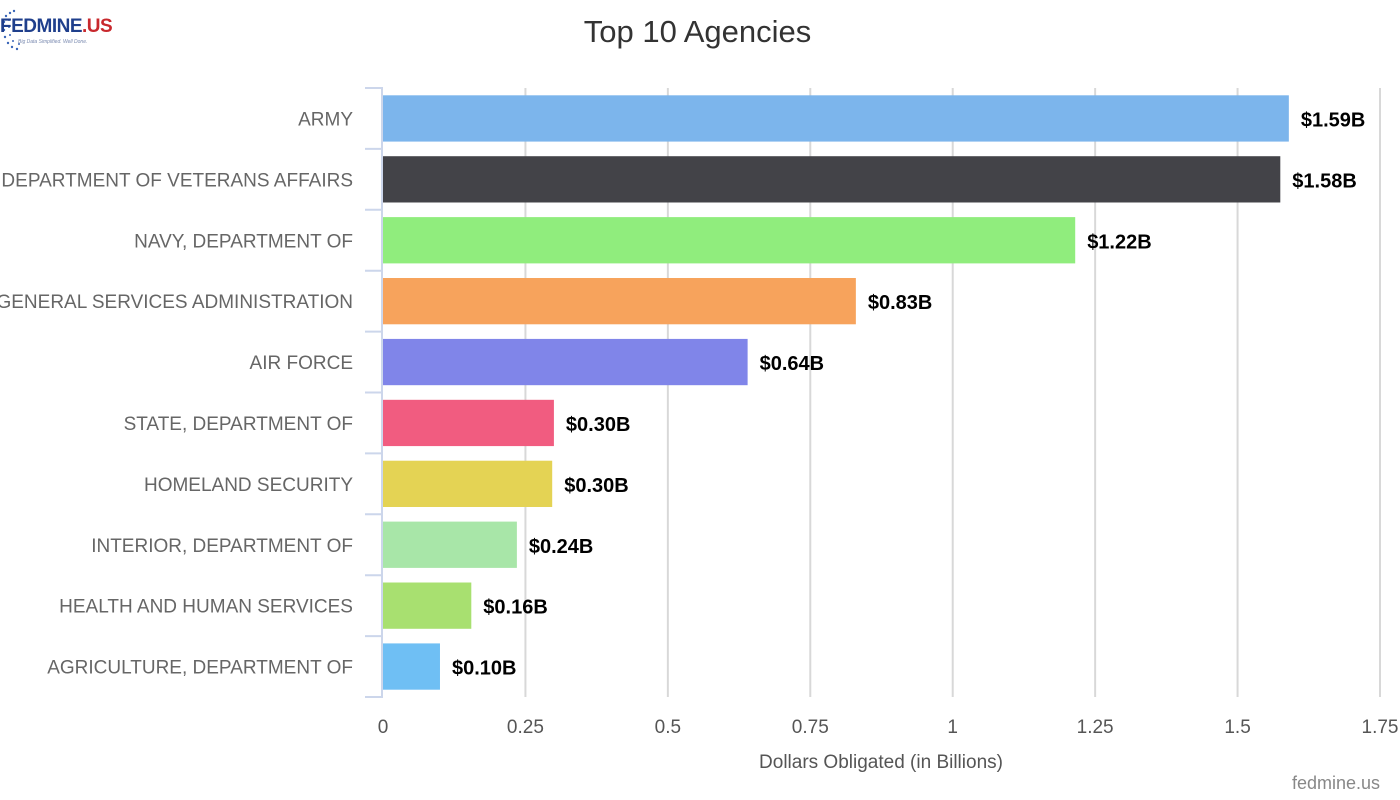 The image size is (1400, 800). I want to click on category-label: DEPARTMENT OF VETERANS AFFAIRS, so click(177, 180).